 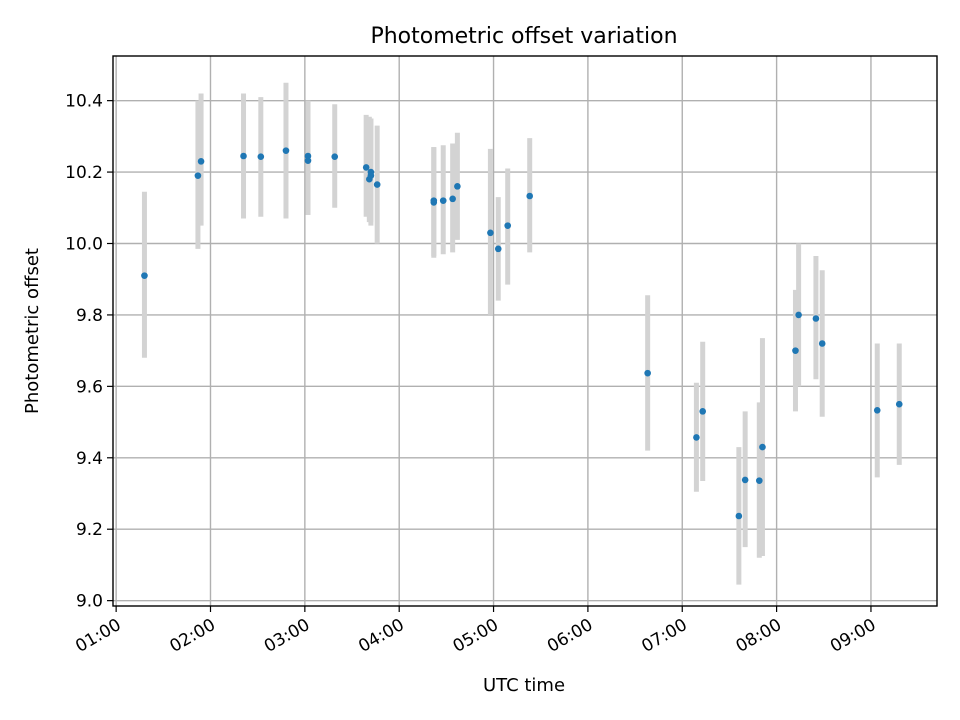 I want to click on y-tick-label: 9.6, so click(x=89, y=387).